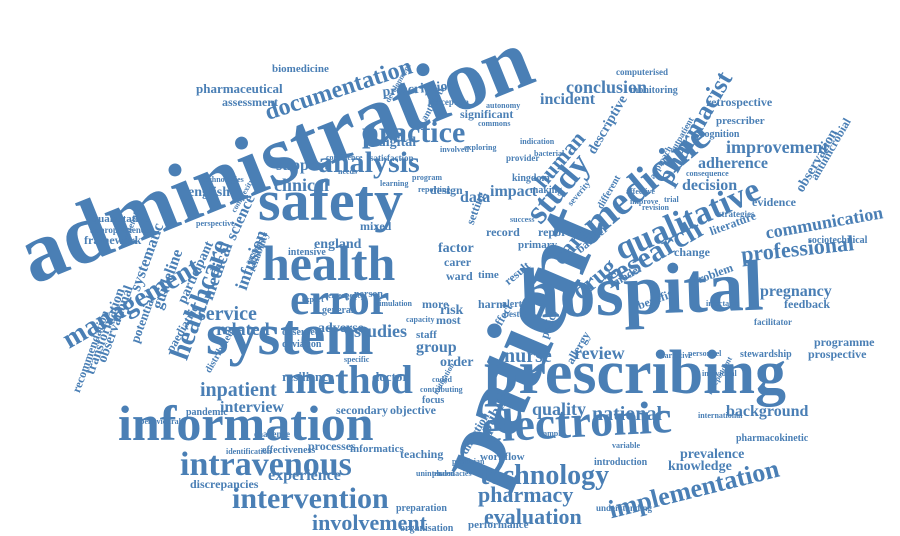 This screenshot has height=536, width=900. I want to click on word-appropriateness: appropriateness, so click(121, 230).